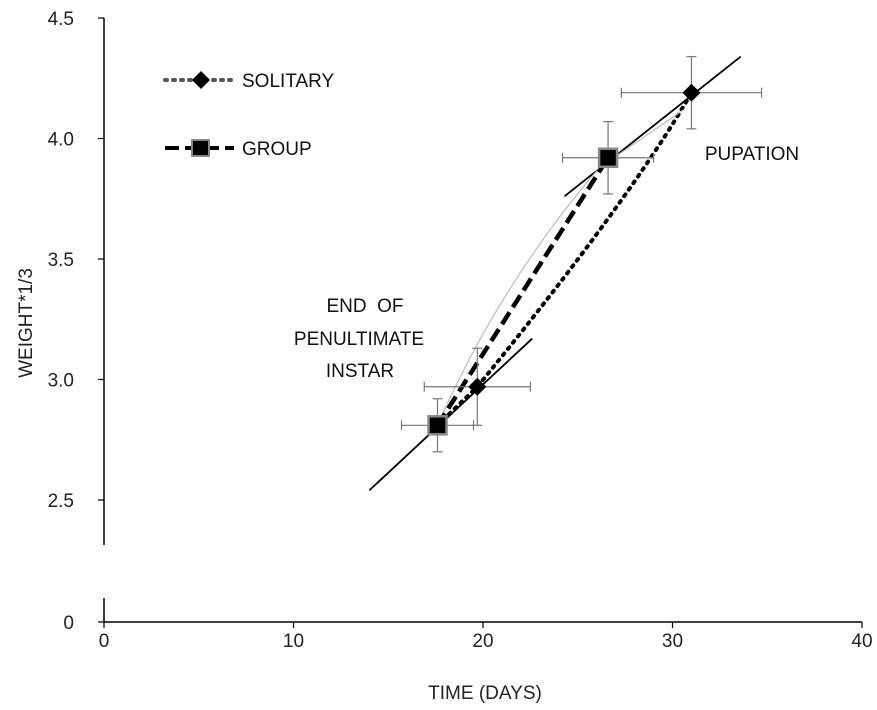 Image resolution: width=877 pixels, height=710 pixels. Describe the element at coordinates (61, 140) in the screenshot. I see `y-tick-label-4: 4.0` at that location.